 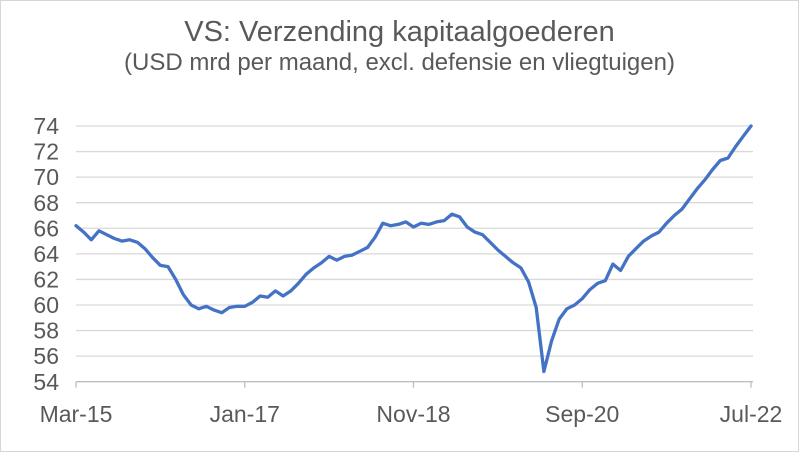 I want to click on y-axis-label: 72, so click(x=46, y=152).